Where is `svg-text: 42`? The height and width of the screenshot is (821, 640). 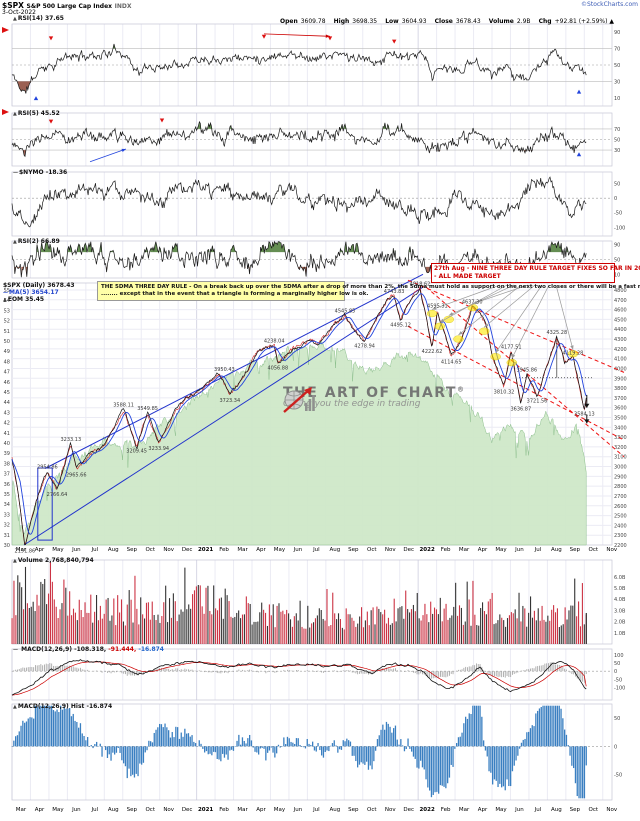 svg-text: 42 is located at coordinates (7, 424).